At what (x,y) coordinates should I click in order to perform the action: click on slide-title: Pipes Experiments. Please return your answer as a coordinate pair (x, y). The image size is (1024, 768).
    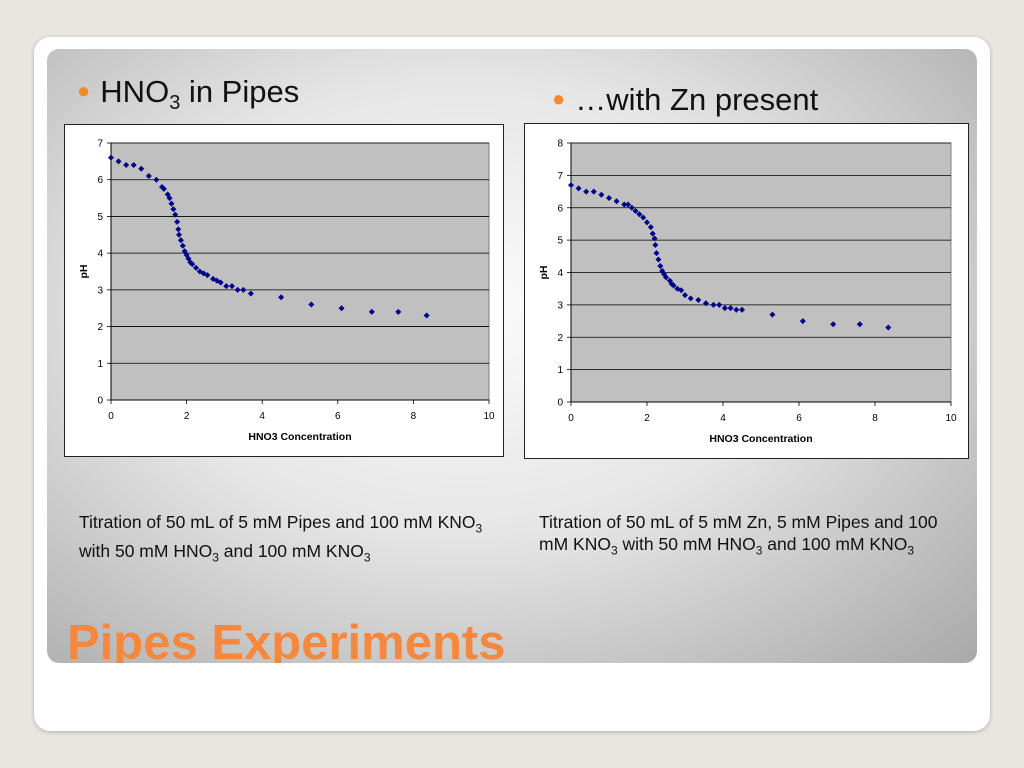
    Looking at the image, I should click on (286, 639).